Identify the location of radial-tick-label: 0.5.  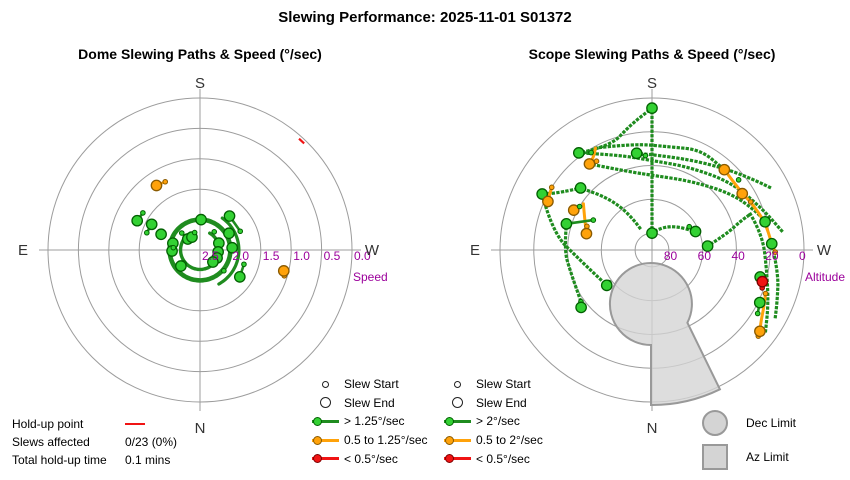
(332, 256).